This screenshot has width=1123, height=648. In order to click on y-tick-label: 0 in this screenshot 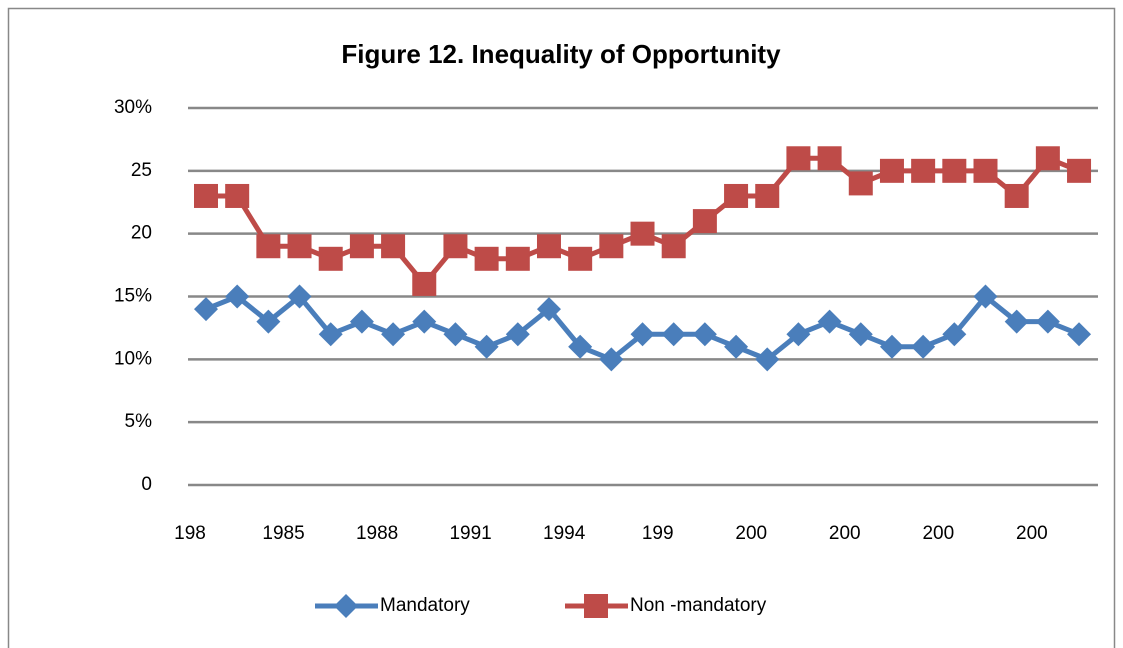, I will do `click(146, 484)`.